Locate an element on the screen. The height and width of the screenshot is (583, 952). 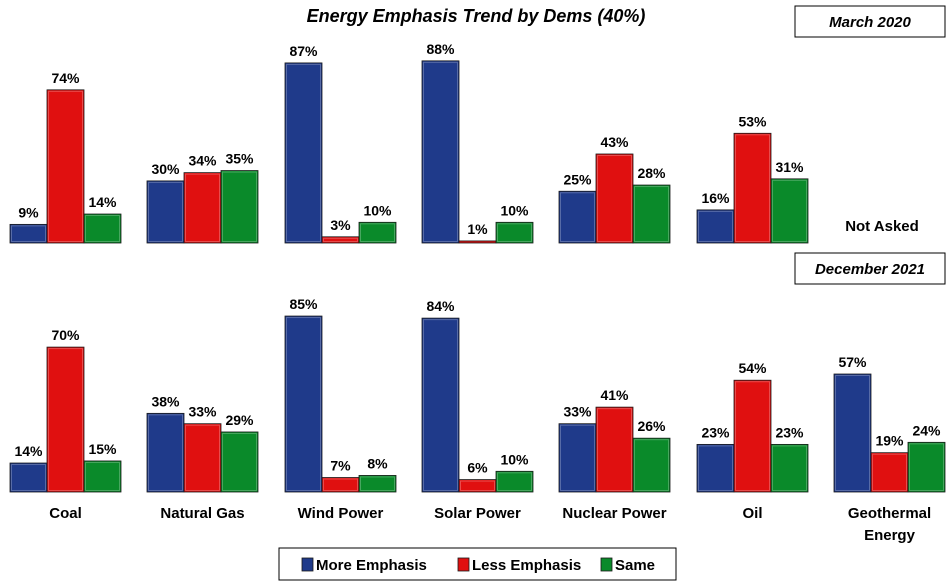
category-label: Nuclear Power is located at coordinates (614, 513).